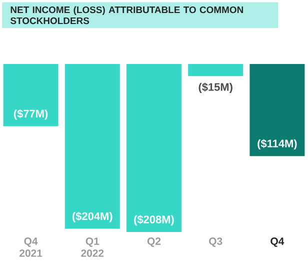 This screenshot has width=308, height=268. What do you see at coordinates (154, 220) in the screenshot?
I see `data-label: ($208M)` at bounding box center [154, 220].